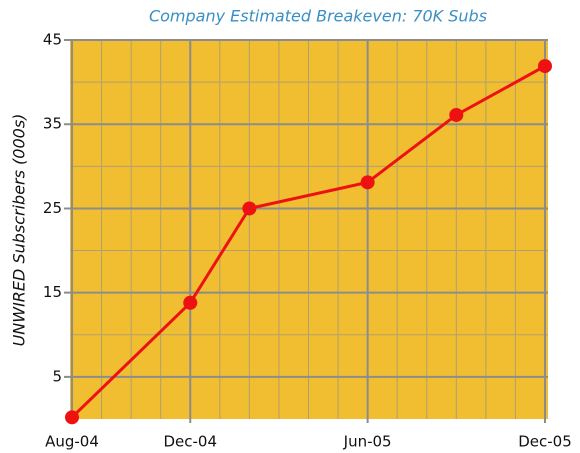  I want to click on y-tick-label: 25, so click(52, 208).